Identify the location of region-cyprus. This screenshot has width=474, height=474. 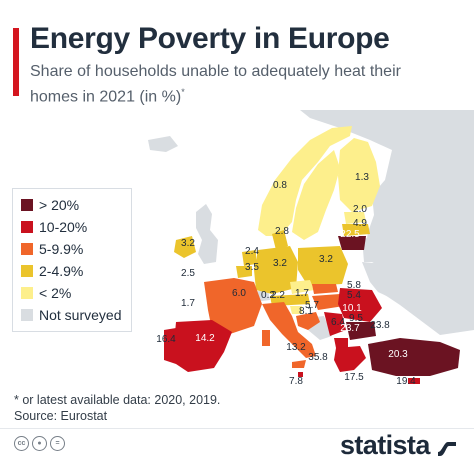
(414, 381).